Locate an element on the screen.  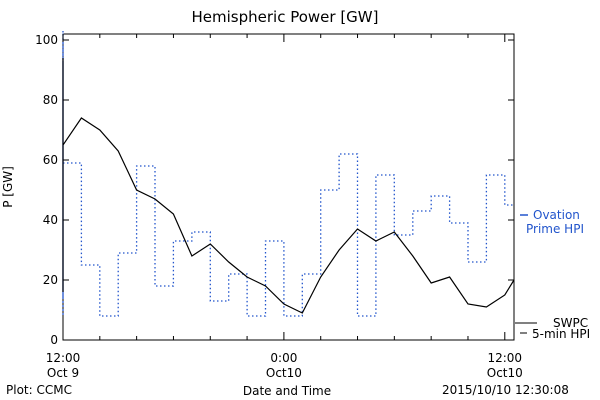
y-tick-label: 60 is located at coordinates (50, 160).